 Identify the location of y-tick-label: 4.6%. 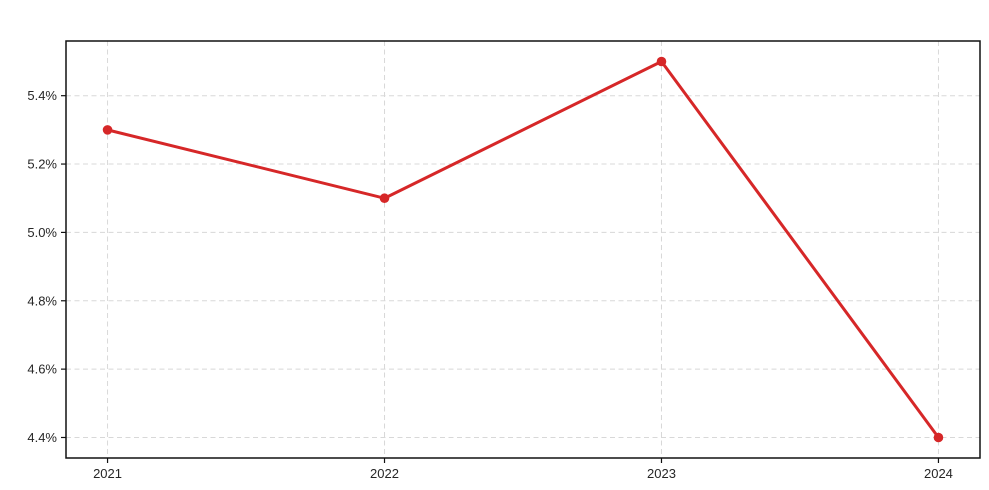
(42, 369).